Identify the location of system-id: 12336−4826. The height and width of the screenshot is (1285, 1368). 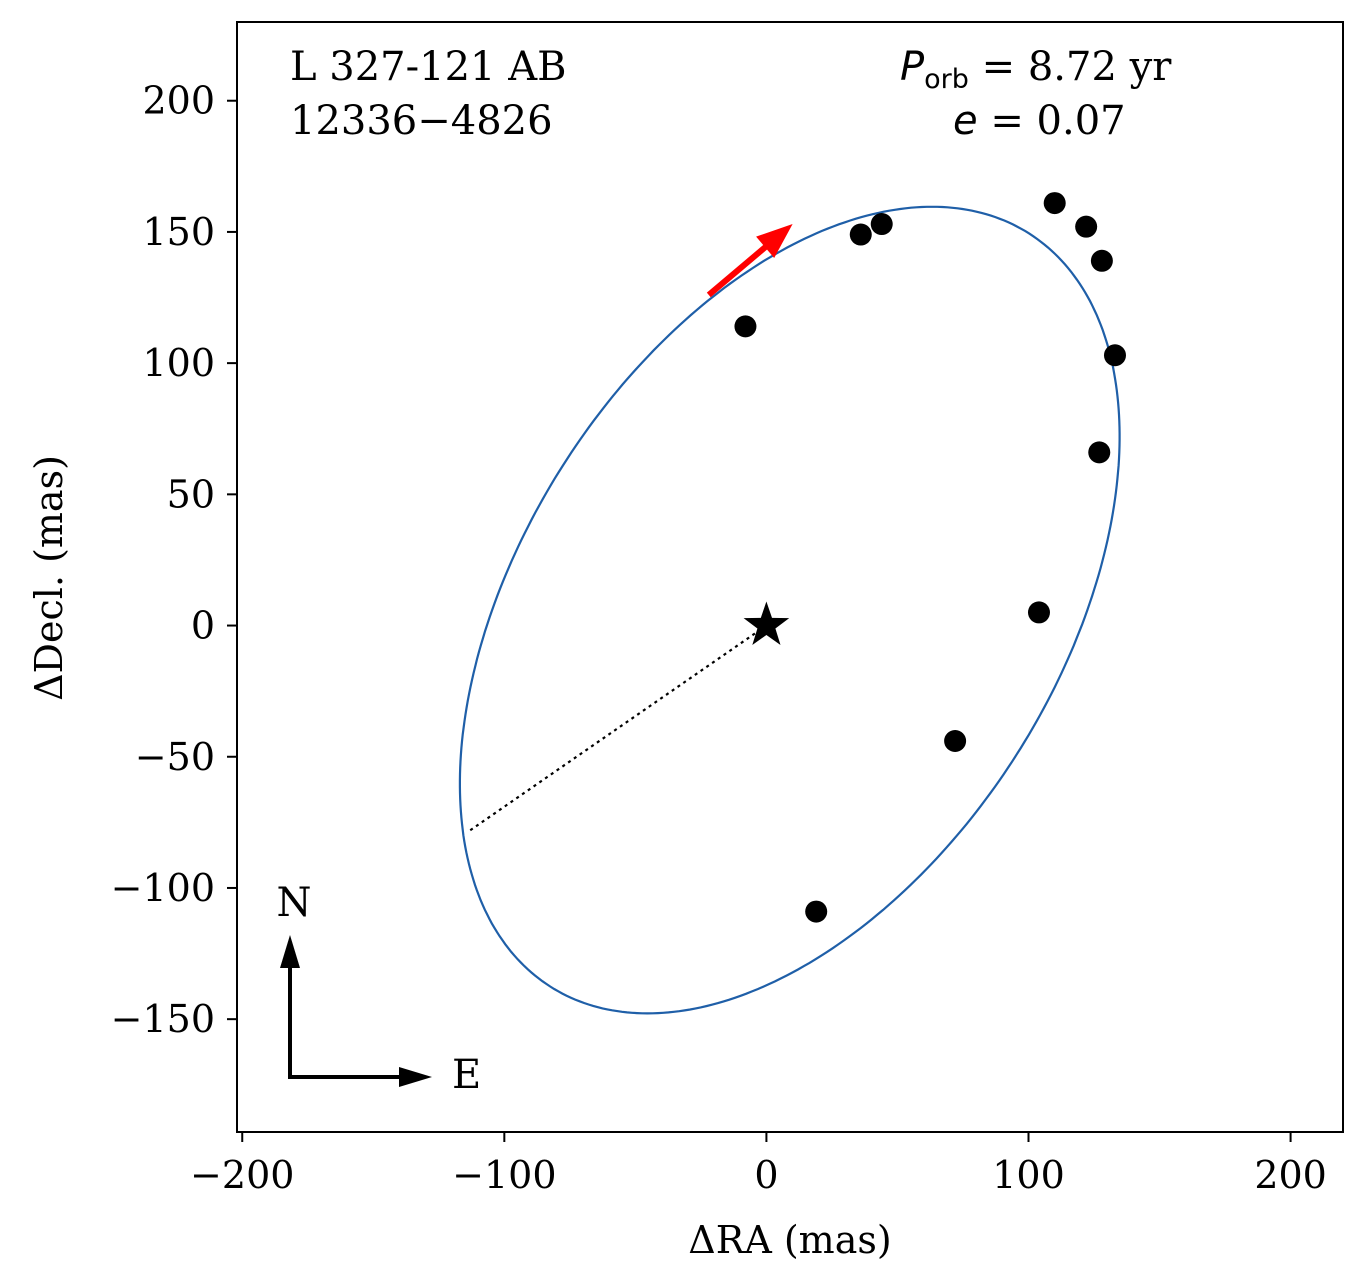
(421, 121).